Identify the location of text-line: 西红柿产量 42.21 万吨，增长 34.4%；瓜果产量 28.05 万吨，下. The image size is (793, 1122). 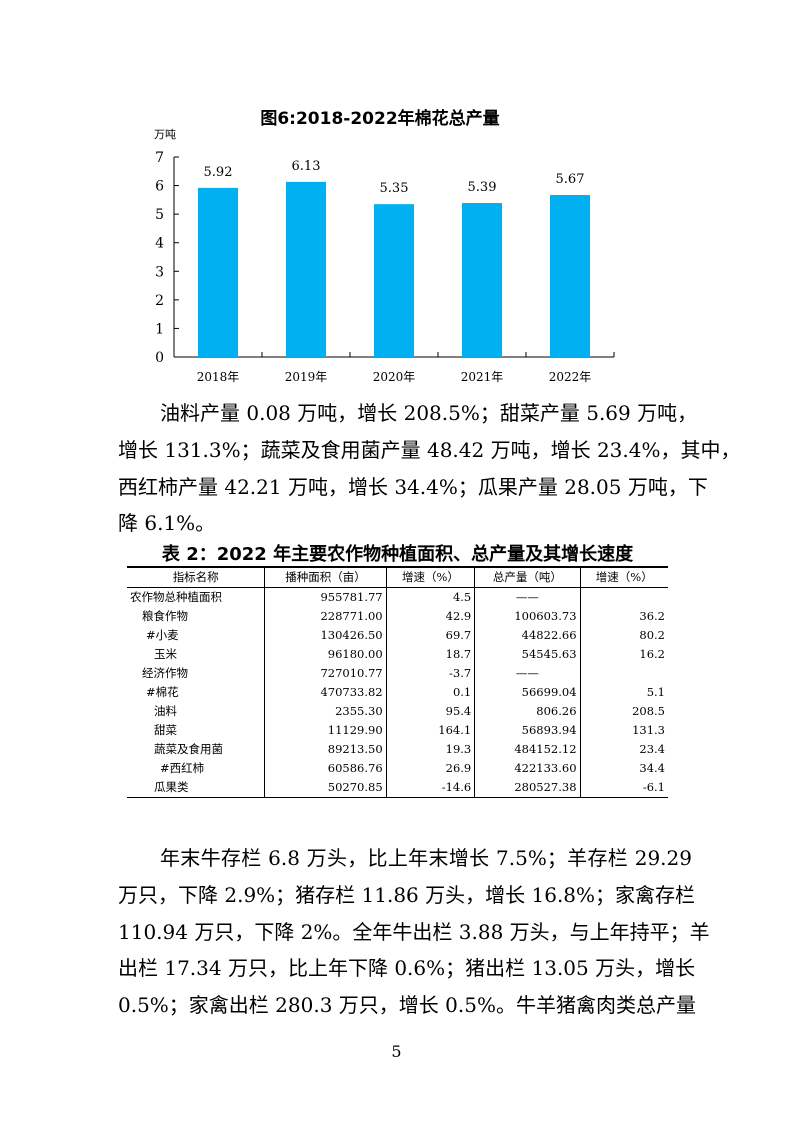
(413, 486).